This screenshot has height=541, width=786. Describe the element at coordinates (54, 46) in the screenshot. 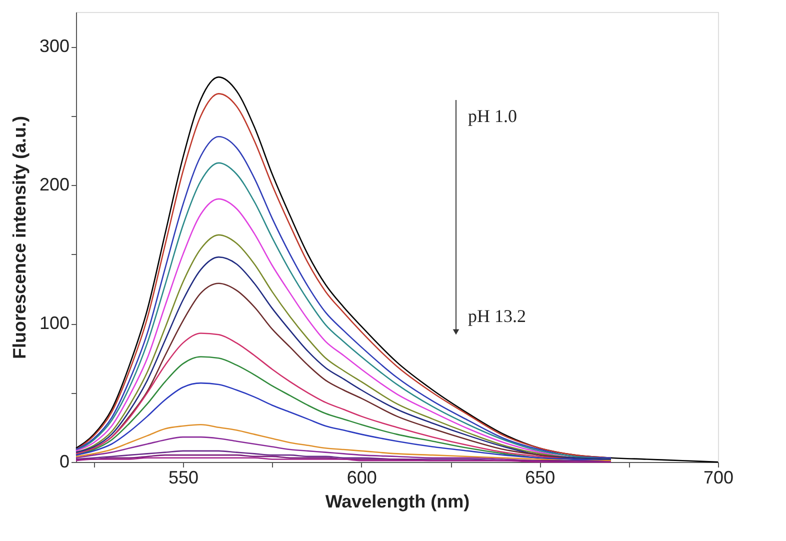

I see `y-tick-label: 300` at that location.